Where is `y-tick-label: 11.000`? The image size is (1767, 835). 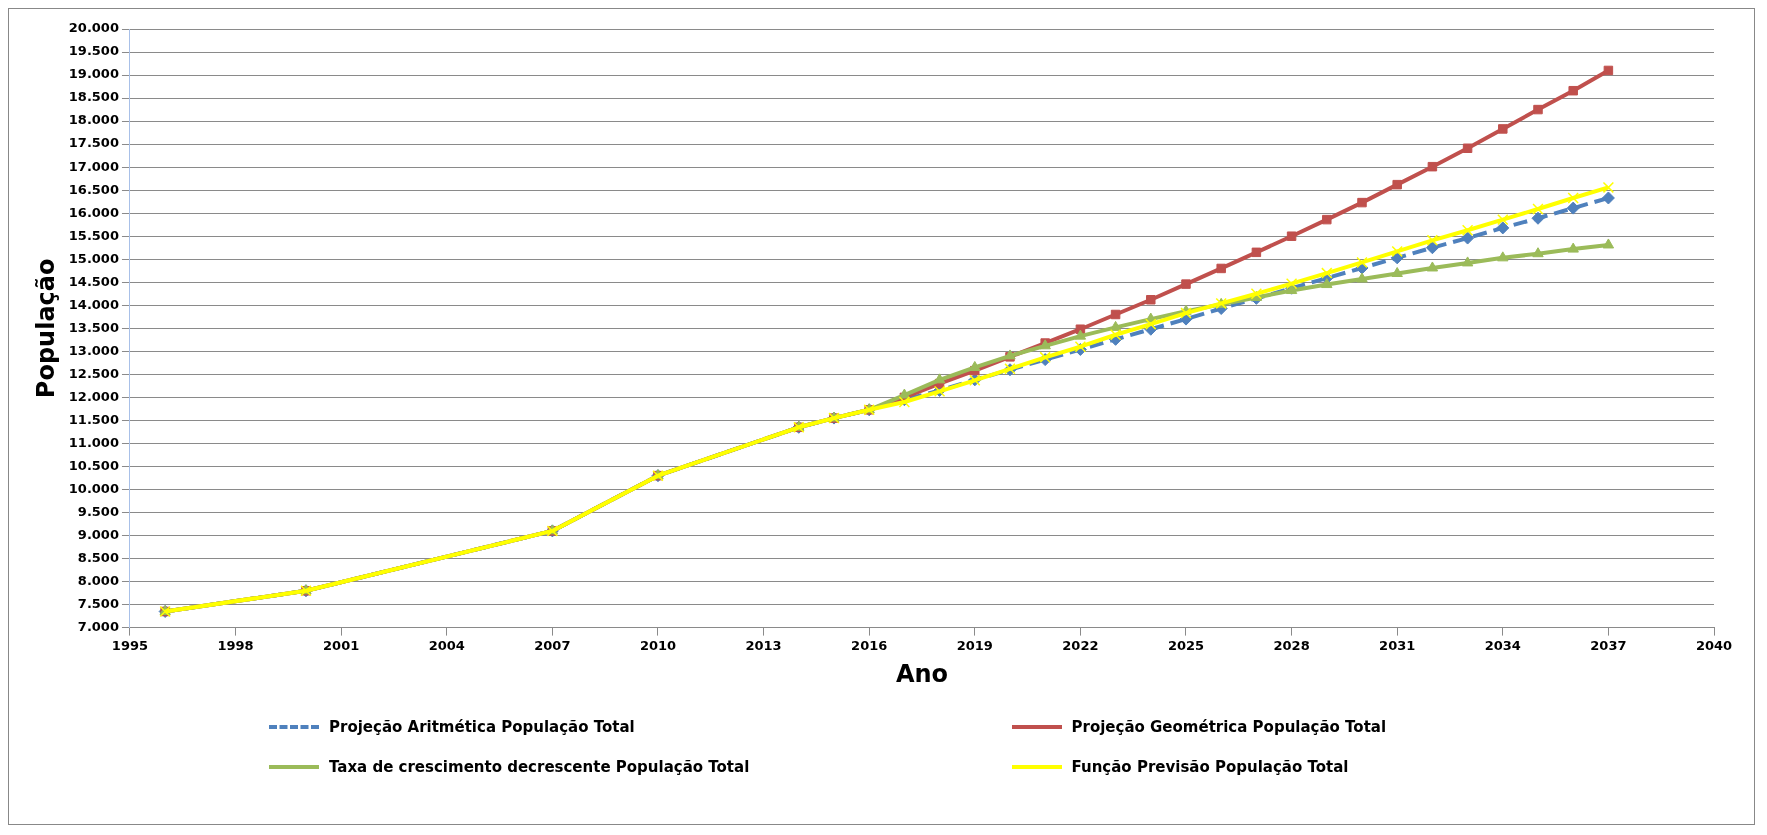
y-tick-label: 11.000 is located at coordinates (93, 442).